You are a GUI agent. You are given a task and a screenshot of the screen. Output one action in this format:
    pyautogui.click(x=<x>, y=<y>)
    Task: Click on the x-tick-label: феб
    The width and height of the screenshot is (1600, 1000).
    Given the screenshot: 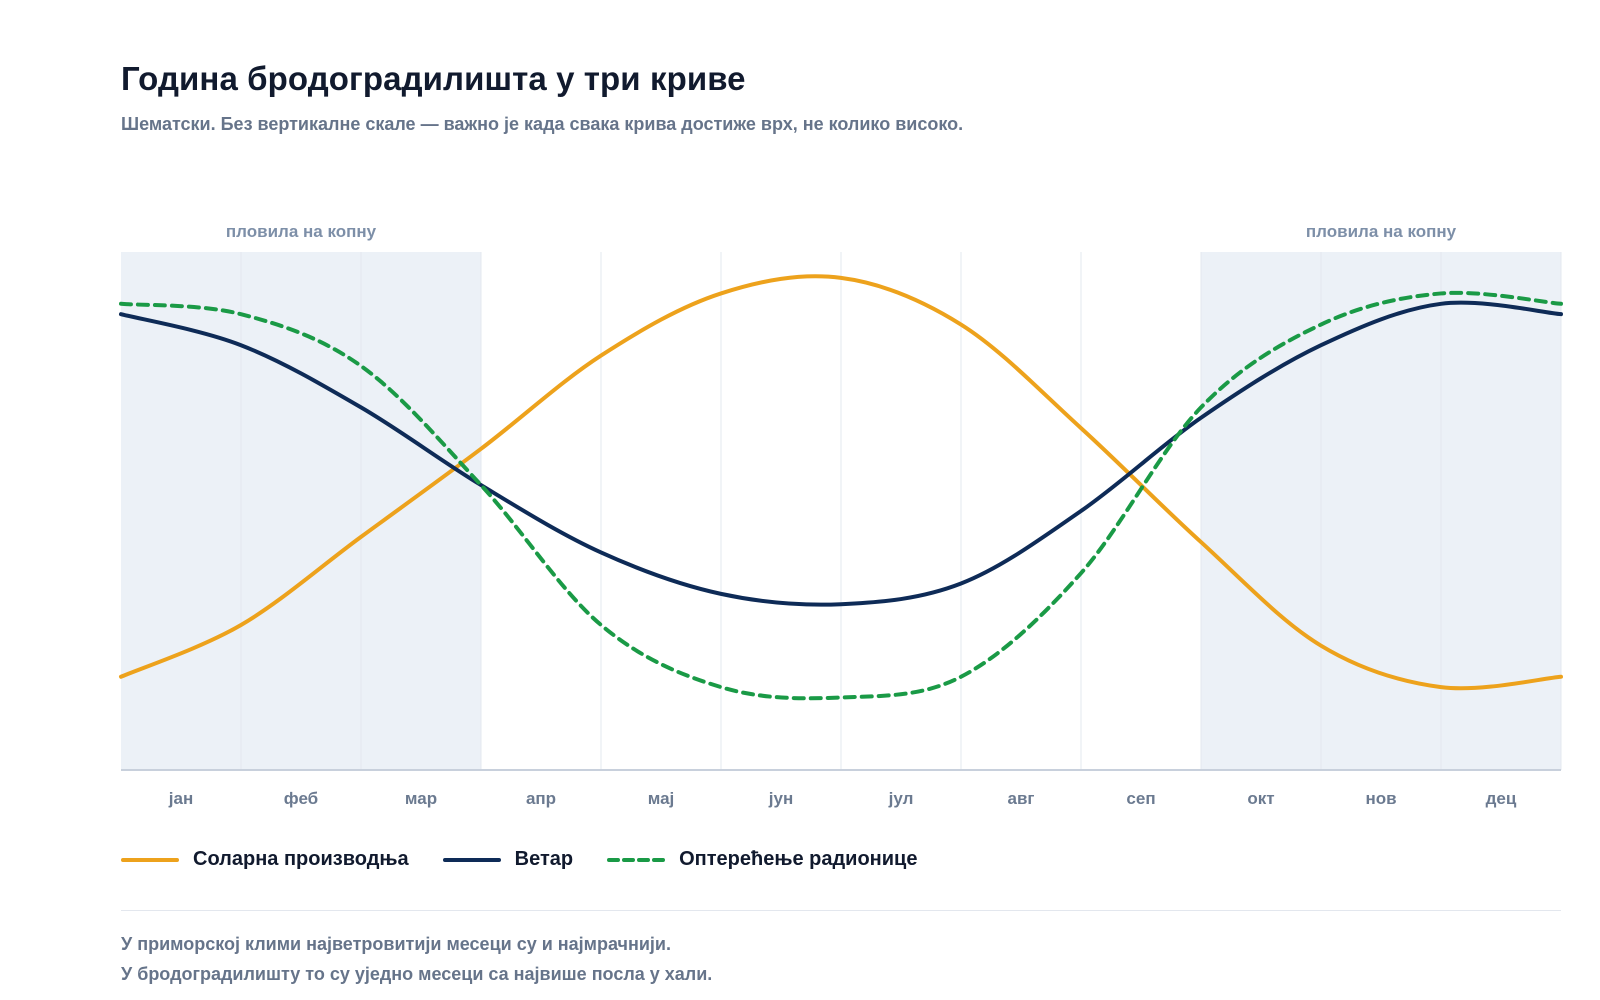 What is the action you would take?
    pyautogui.click(x=301, y=798)
    